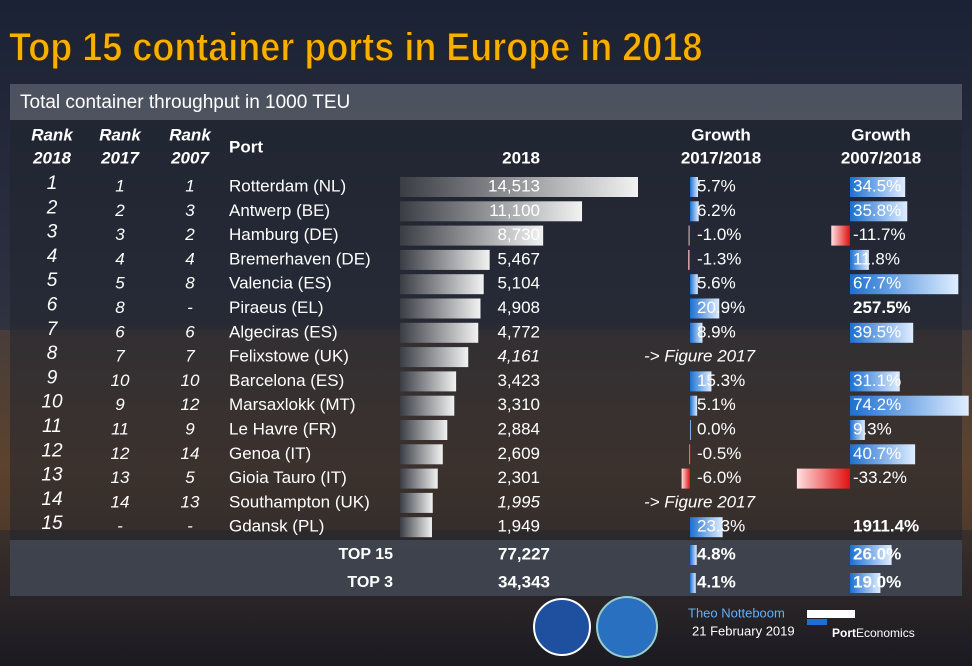 The width and height of the screenshot is (972, 671). Describe the element at coordinates (877, 331) in the screenshot. I see `growth-label: 39.5%` at that location.